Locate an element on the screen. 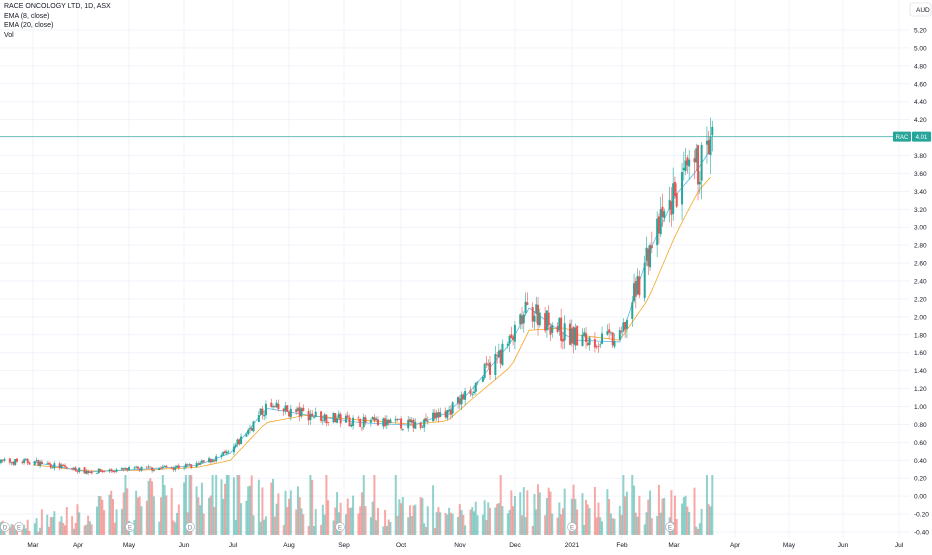  ema20-legend: EMA (20, close) is located at coordinates (57, 26).